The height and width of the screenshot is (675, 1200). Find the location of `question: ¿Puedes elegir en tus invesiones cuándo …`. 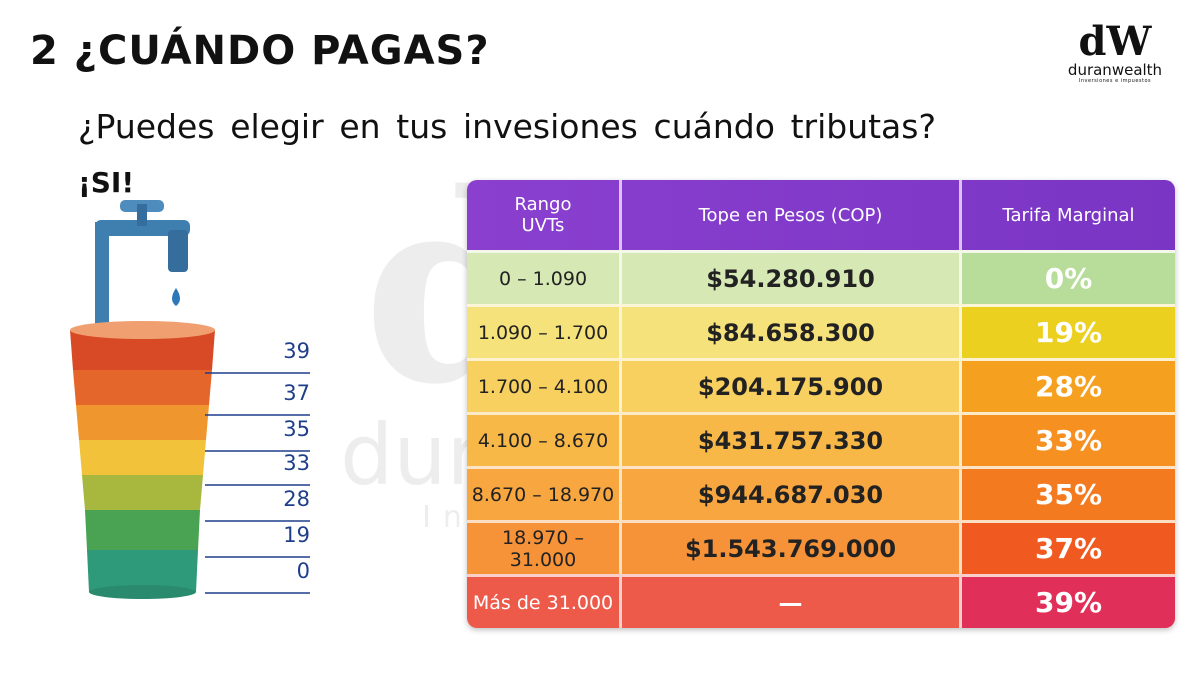

question: ¿Puedes elegir en tus invesiones cuándo … is located at coordinates (507, 126).